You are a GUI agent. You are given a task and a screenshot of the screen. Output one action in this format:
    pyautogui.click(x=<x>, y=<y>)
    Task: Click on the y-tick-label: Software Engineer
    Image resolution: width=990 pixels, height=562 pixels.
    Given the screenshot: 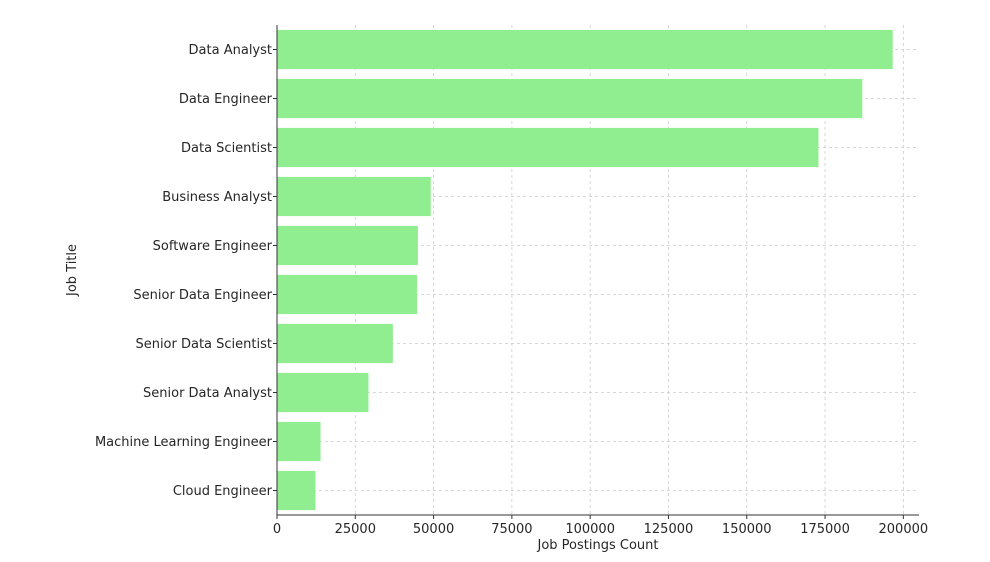 What is the action you would take?
    pyautogui.click(x=213, y=246)
    